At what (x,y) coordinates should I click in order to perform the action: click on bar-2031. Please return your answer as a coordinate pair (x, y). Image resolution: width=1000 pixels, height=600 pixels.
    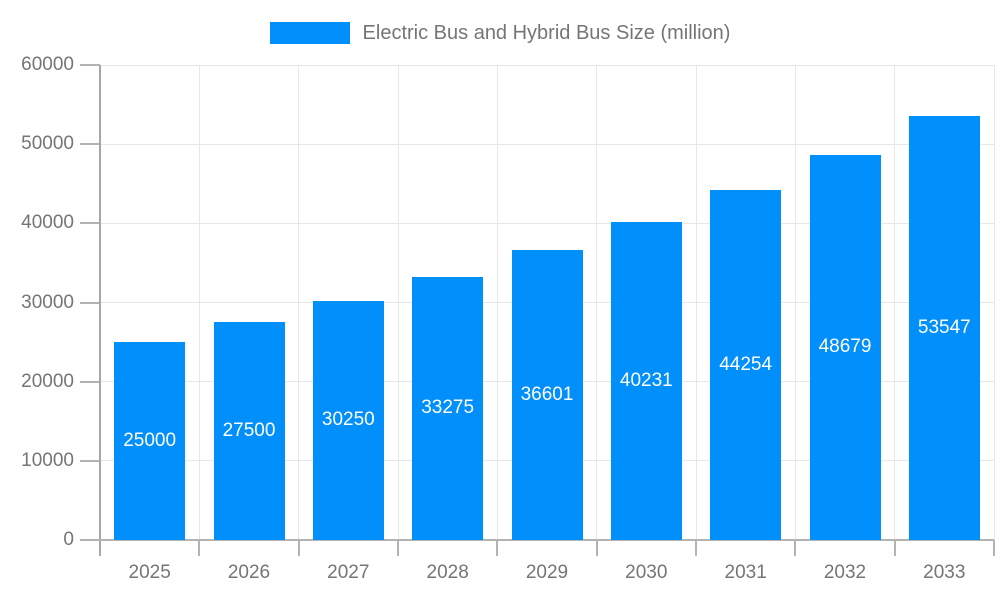
    Looking at the image, I should click on (746, 364).